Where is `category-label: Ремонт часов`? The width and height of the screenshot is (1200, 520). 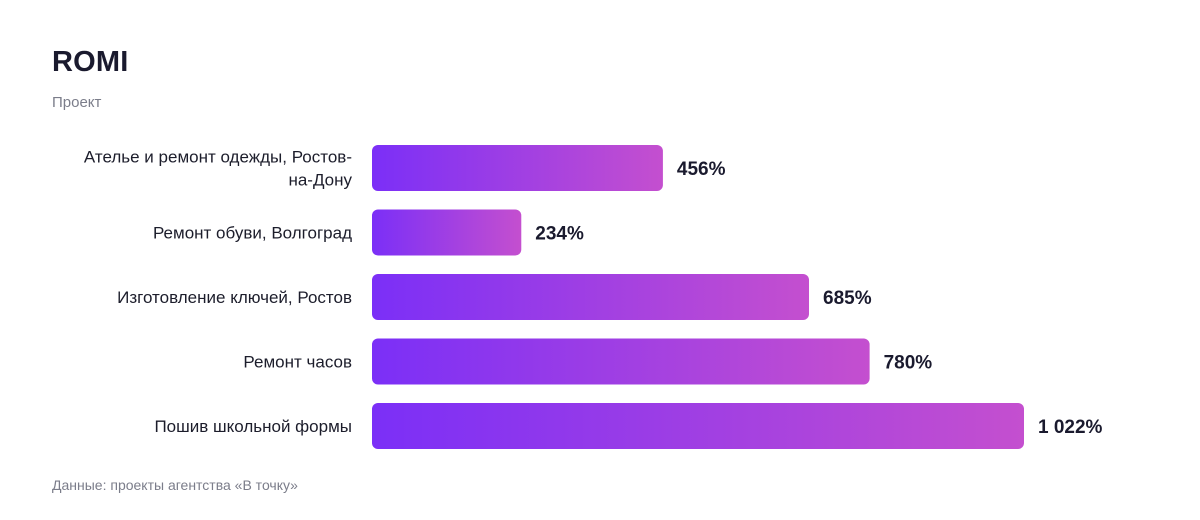
category-label: Ремонт часов is located at coordinates (297, 362).